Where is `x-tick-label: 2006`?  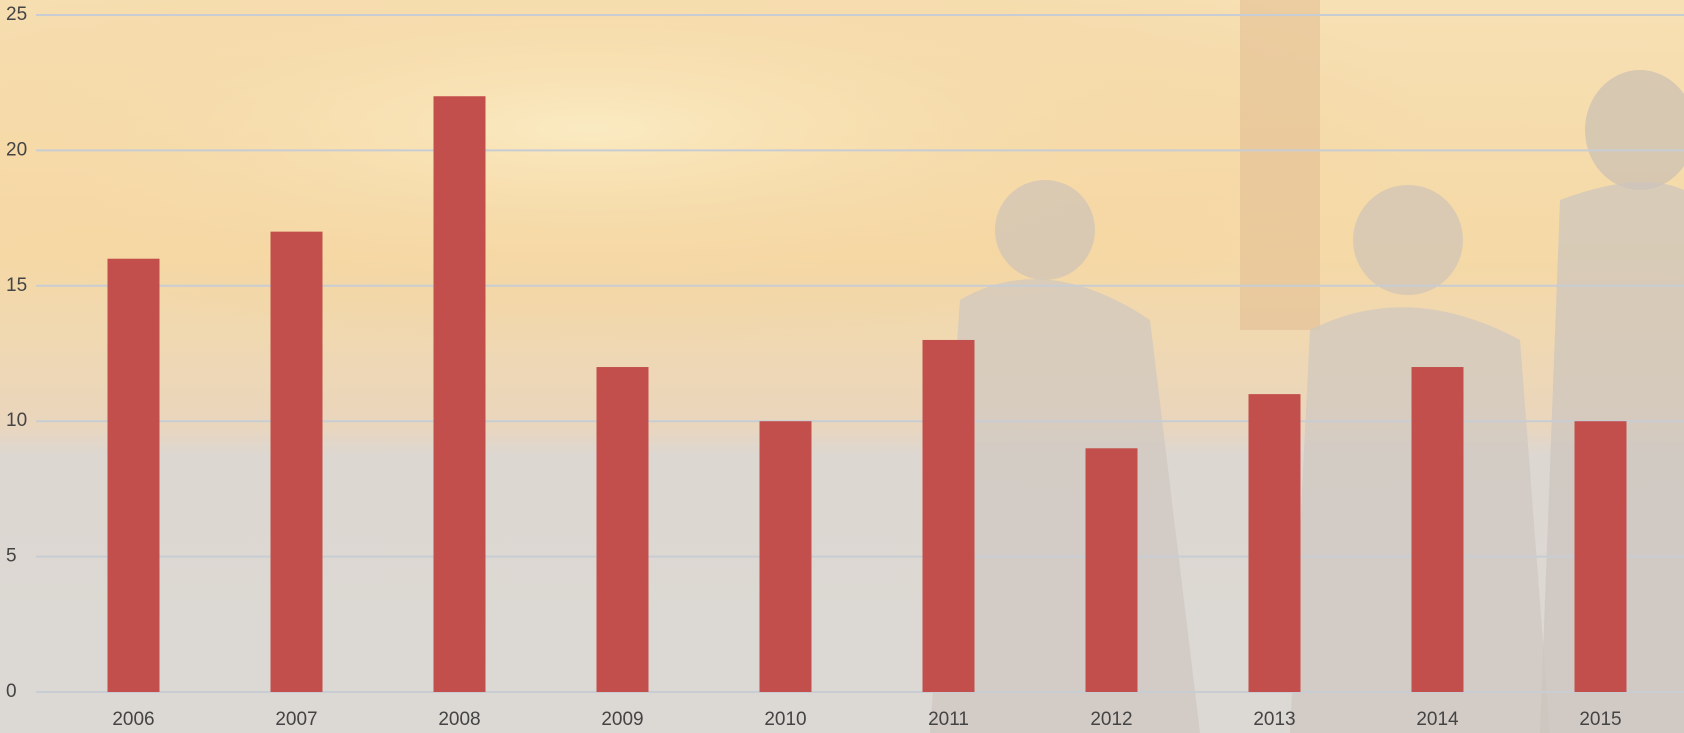 x-tick-label: 2006 is located at coordinates (133, 719).